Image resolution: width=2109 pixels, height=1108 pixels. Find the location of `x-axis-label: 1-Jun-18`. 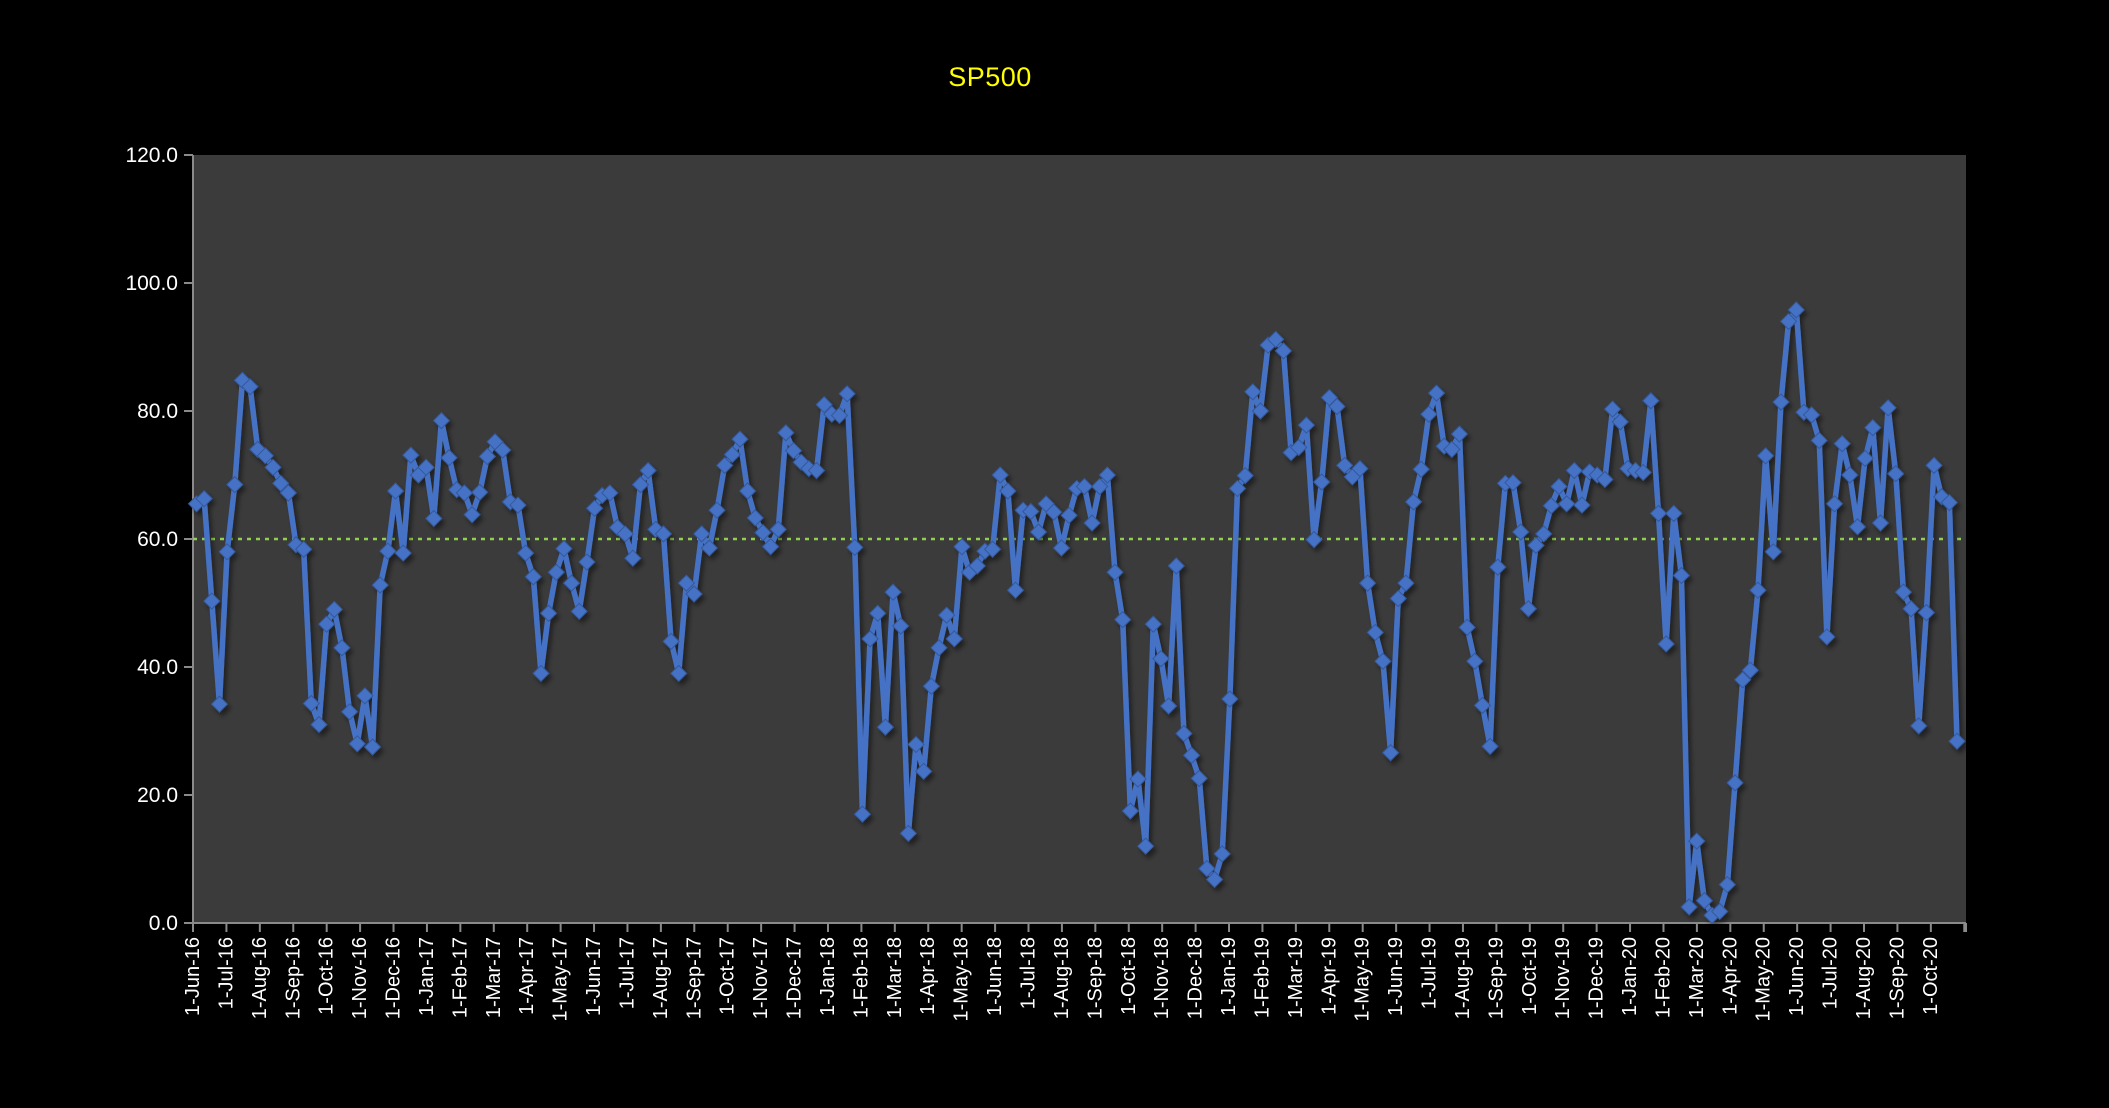

x-axis-label: 1-Jun-18 is located at coordinates (995, 976).